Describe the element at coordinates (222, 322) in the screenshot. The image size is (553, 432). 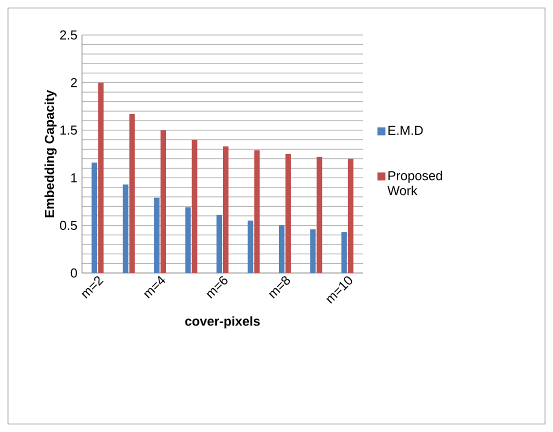
I see `x-axis-title: cover-pixels` at that location.